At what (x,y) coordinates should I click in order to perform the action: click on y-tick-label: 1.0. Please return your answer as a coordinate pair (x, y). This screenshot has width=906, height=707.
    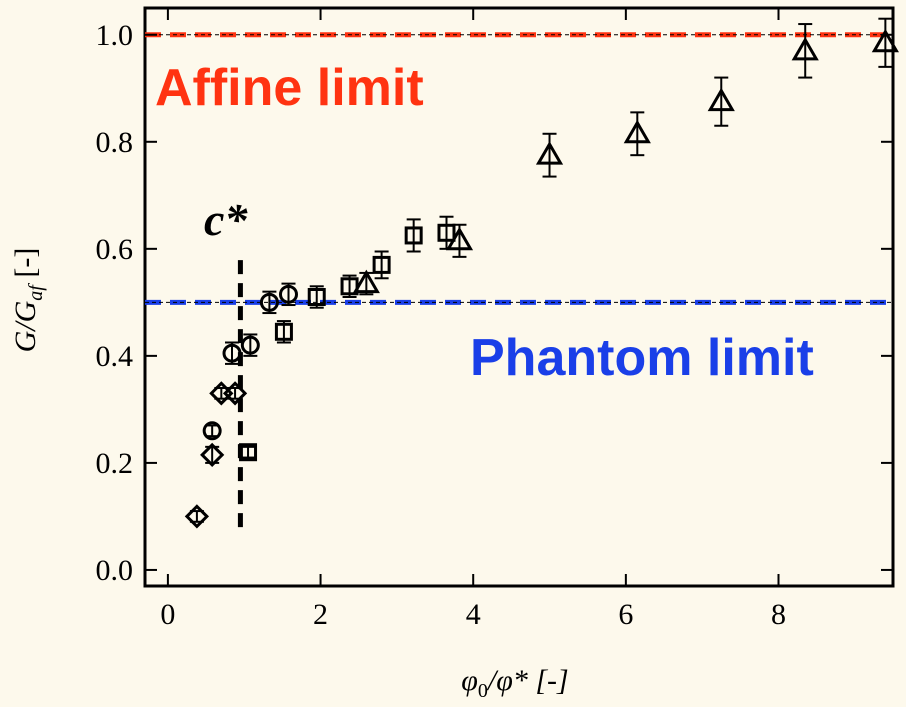
    Looking at the image, I should click on (115, 35).